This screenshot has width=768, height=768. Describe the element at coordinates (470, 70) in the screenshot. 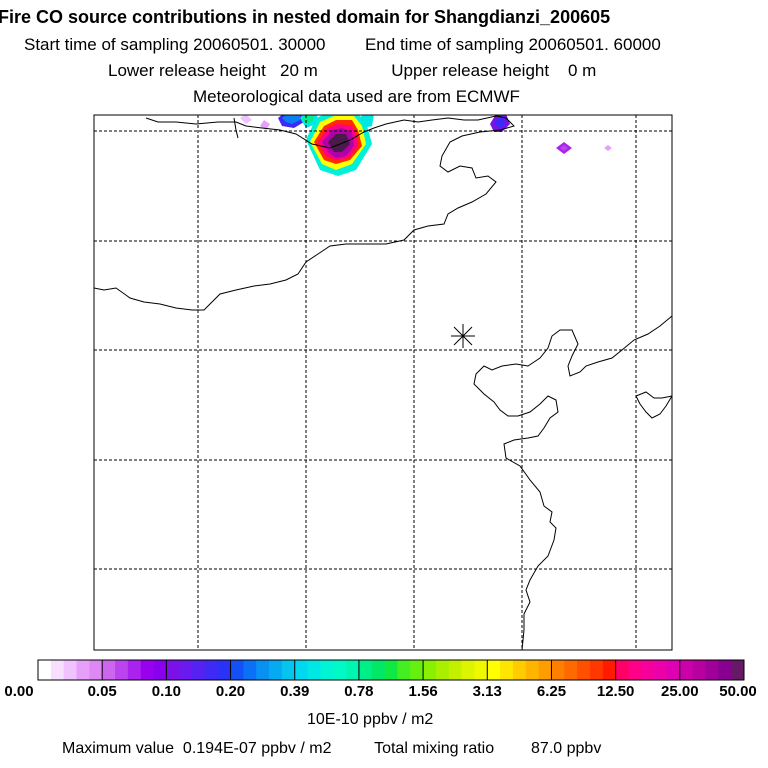

I see `upper-height-label: Upper release height` at that location.